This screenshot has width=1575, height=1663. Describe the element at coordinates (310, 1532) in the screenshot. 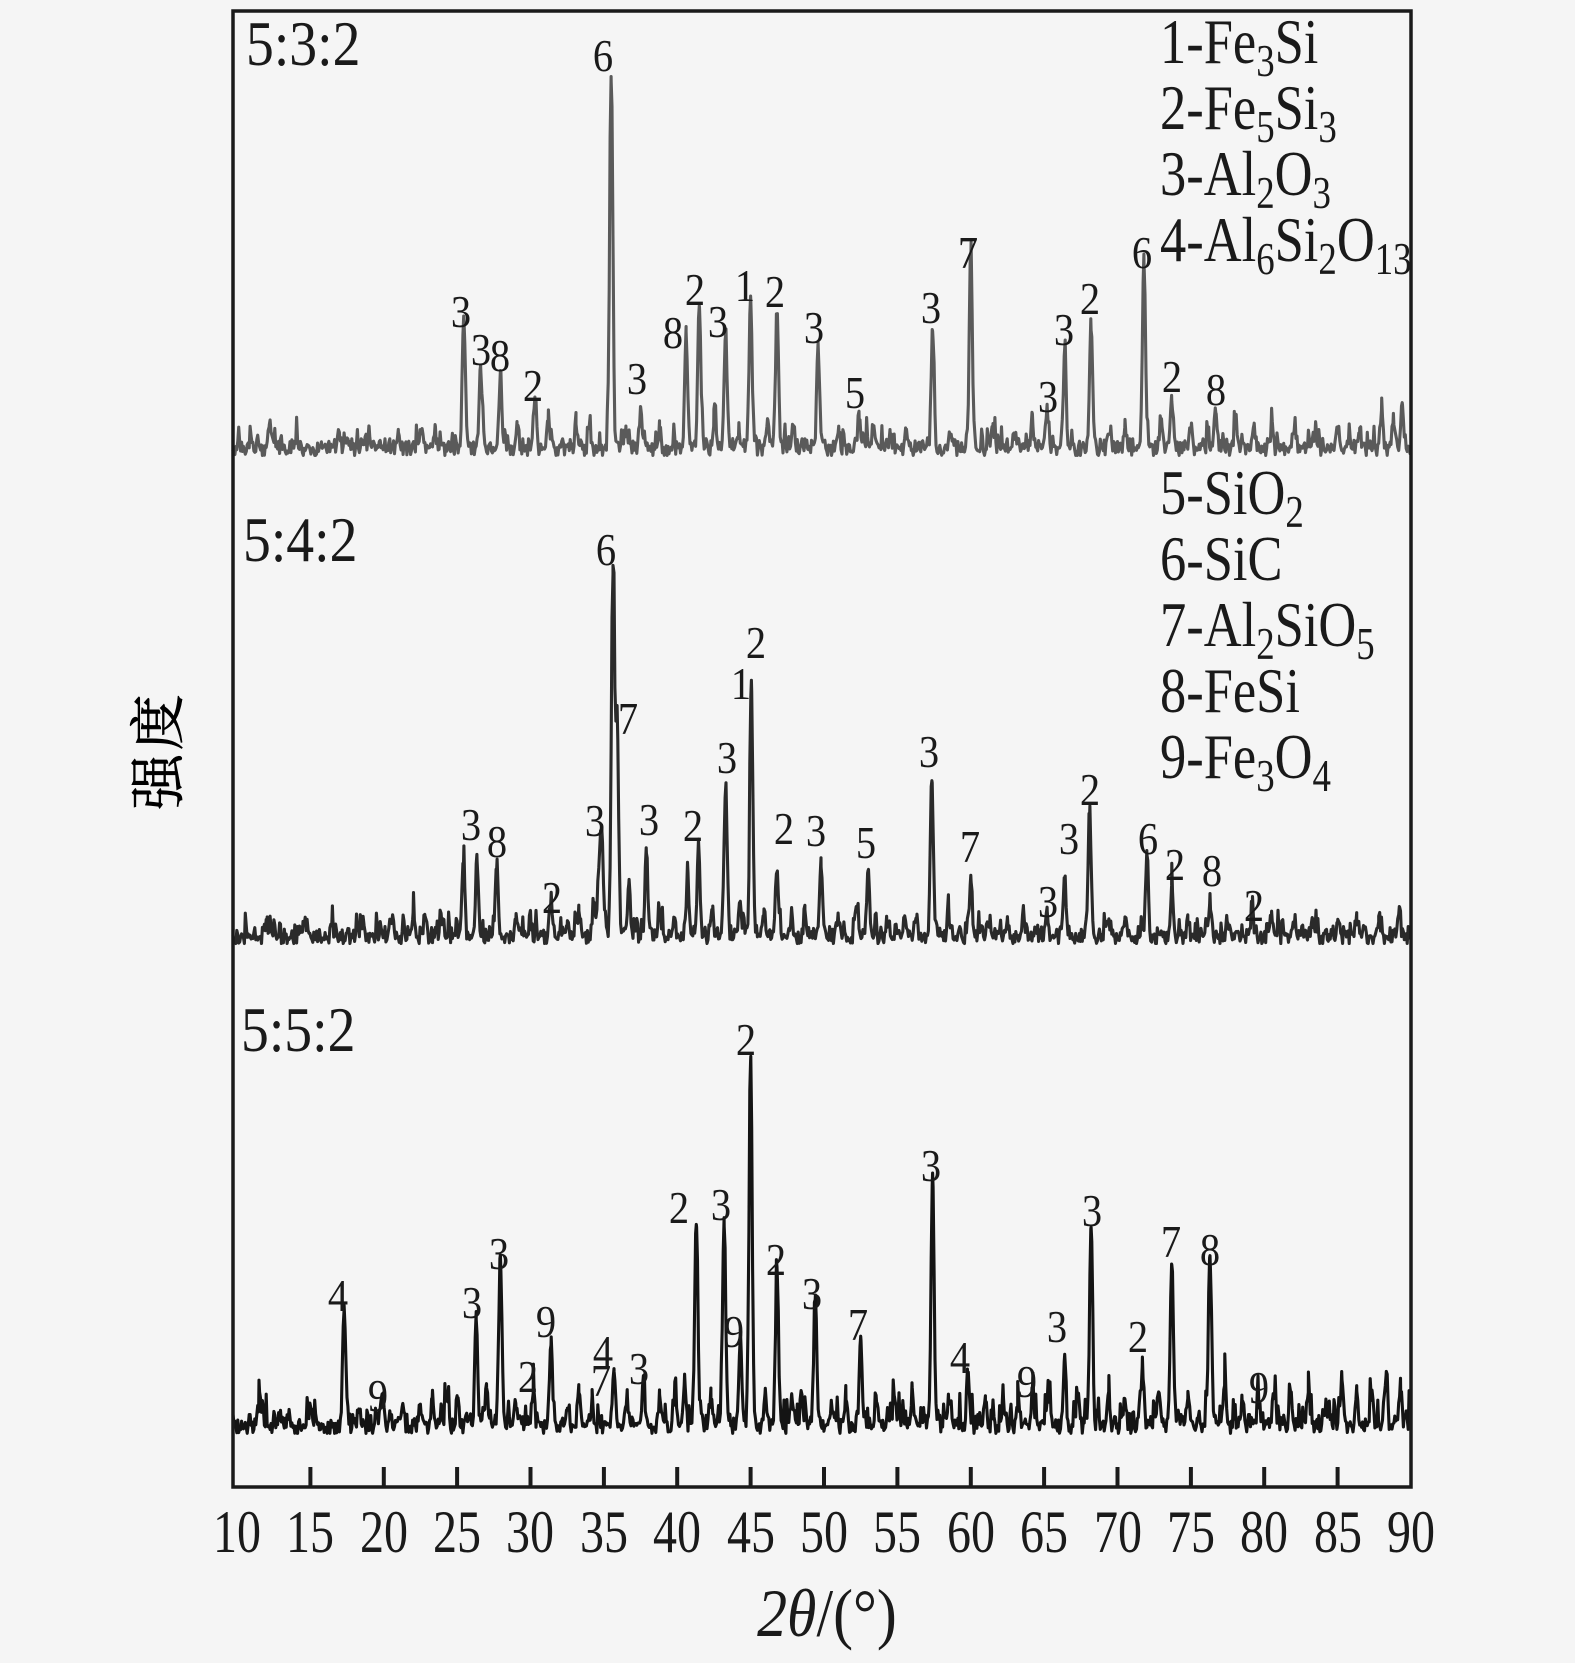

I see `svg-text: 15` at that location.